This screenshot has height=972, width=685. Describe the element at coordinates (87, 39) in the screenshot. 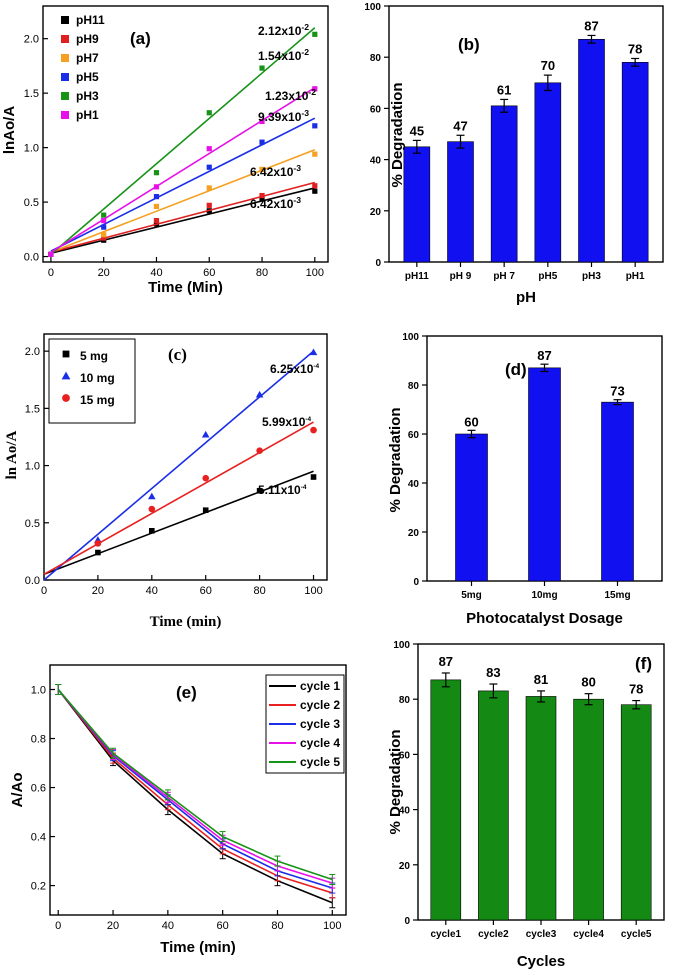

I see `legend-label: pH9` at that location.